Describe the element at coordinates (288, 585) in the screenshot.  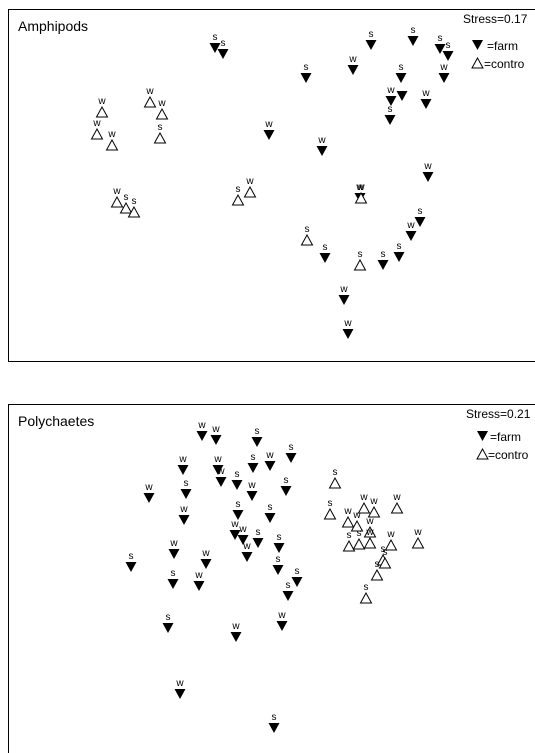
I see `polychaetes-farm-point-label-29: s` at that location.